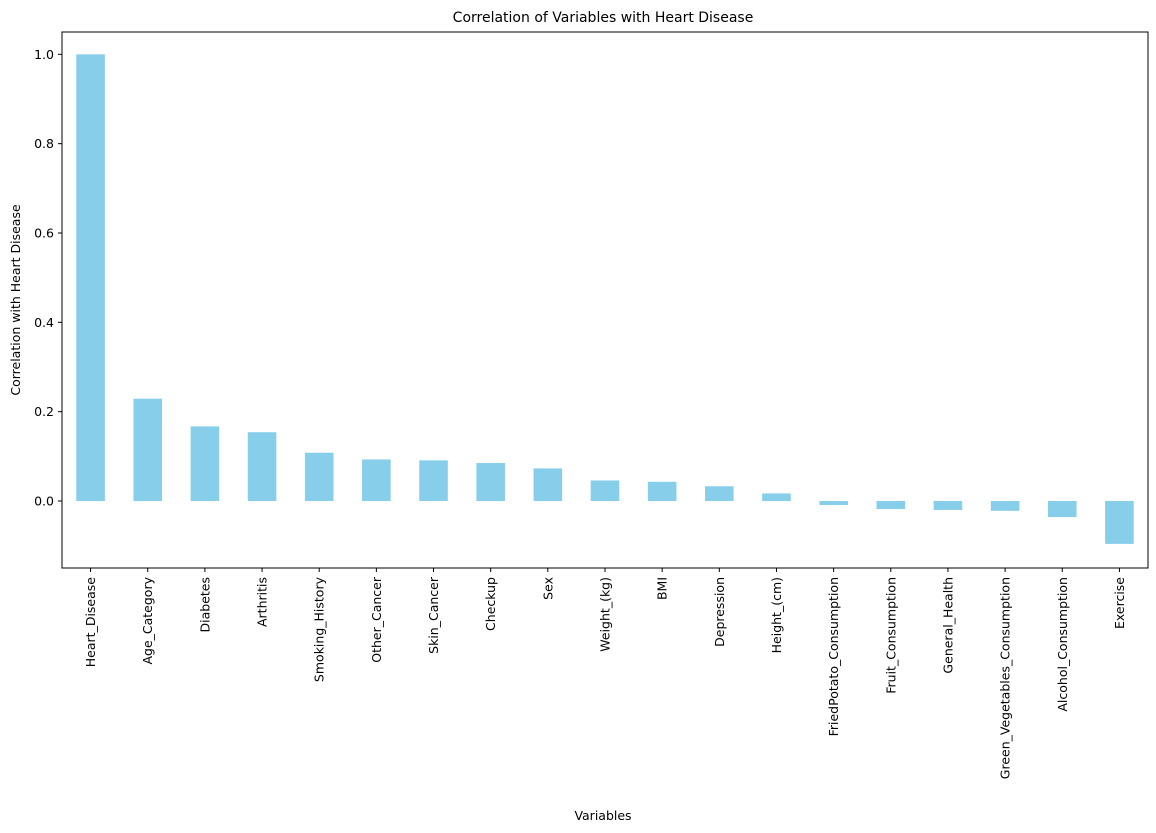  What do you see at coordinates (1119, 603) in the screenshot?
I see `x-tick-label: Exercise` at bounding box center [1119, 603].